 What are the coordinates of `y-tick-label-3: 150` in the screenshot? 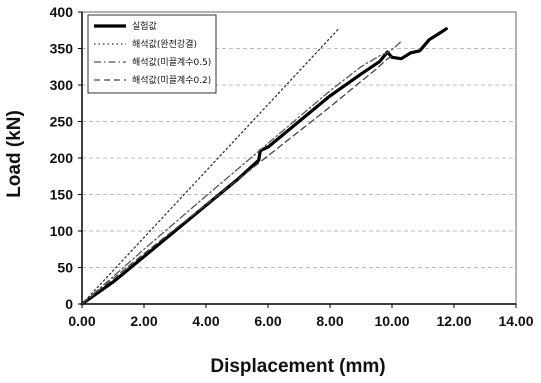 It's located at (62, 195).